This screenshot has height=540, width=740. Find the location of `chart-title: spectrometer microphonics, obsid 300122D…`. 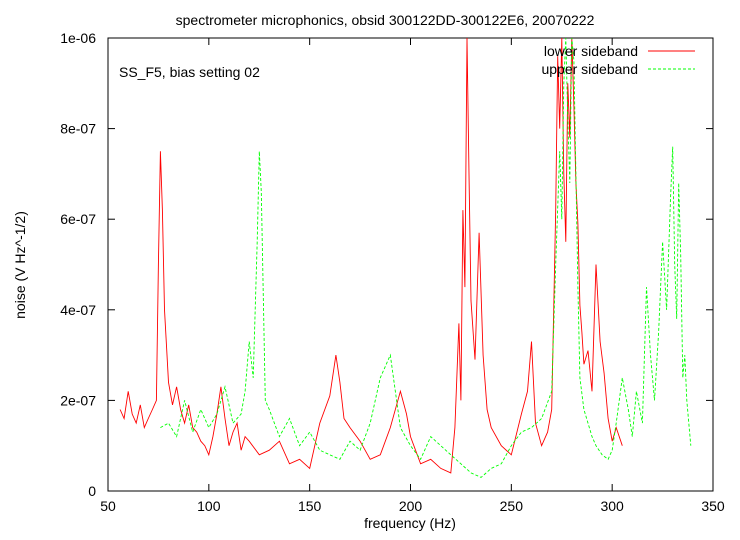

chart-title: spectrometer microphonics, obsid 300122D… is located at coordinates (385, 20).